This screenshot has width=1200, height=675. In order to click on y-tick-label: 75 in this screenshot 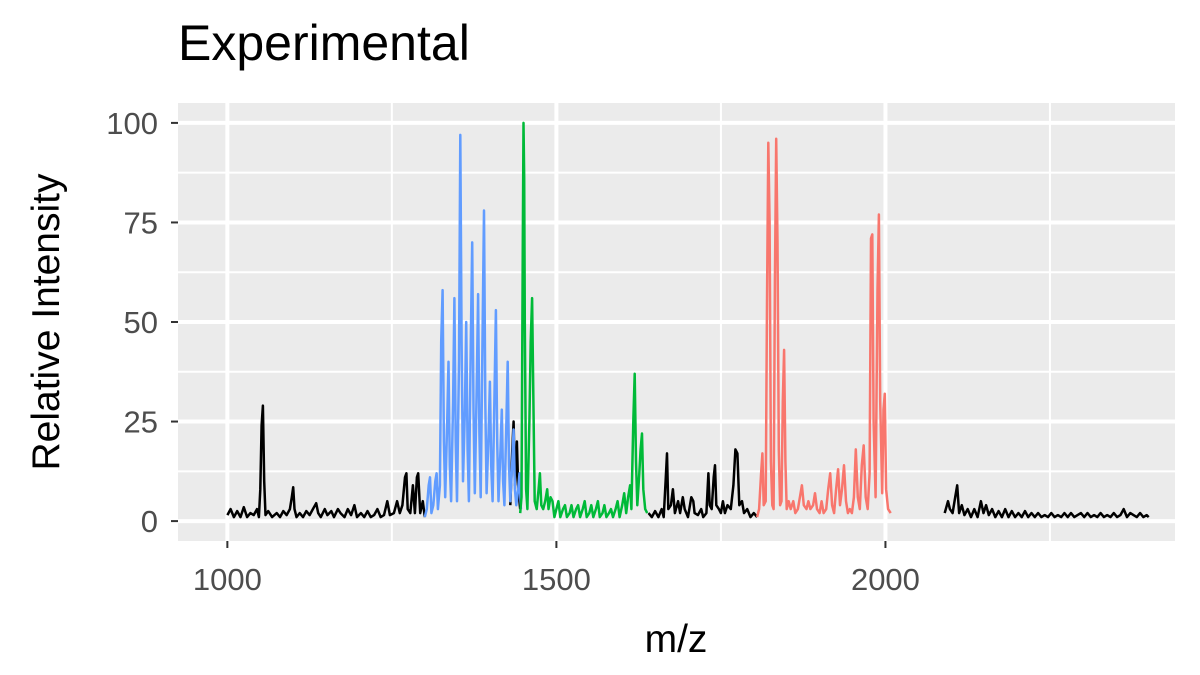, I will do `click(141, 222)`.